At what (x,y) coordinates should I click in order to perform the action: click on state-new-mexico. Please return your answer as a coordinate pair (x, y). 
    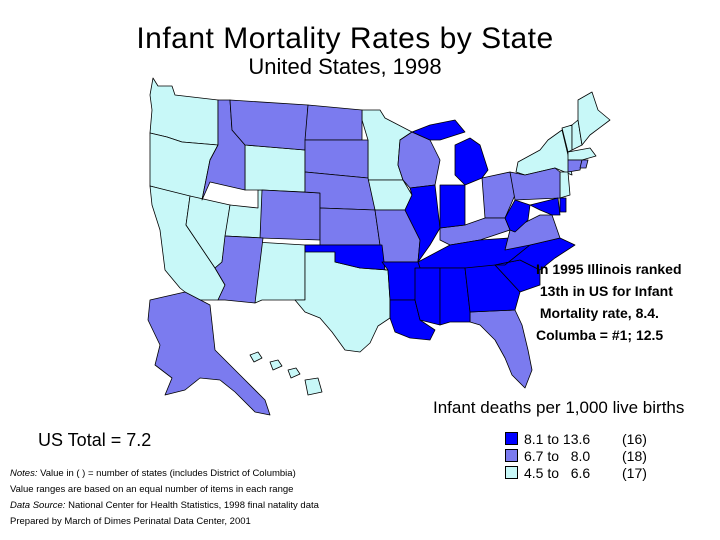
    Looking at the image, I should click on (280, 272).